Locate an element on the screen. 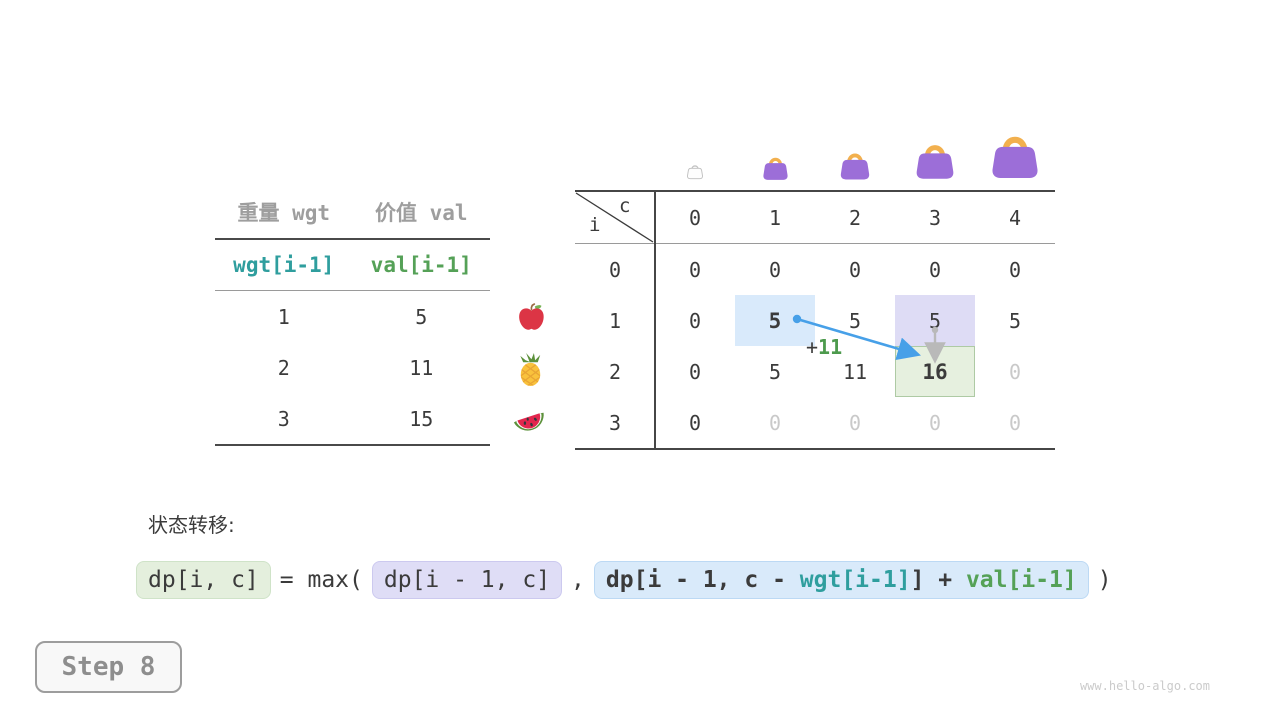 This screenshot has height=720, width=1280. weights-table-cell: 11 is located at coordinates (421, 367).